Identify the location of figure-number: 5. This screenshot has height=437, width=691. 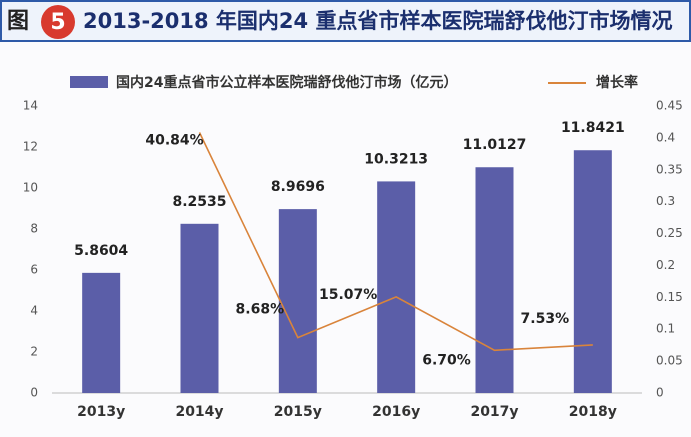
(57, 22).